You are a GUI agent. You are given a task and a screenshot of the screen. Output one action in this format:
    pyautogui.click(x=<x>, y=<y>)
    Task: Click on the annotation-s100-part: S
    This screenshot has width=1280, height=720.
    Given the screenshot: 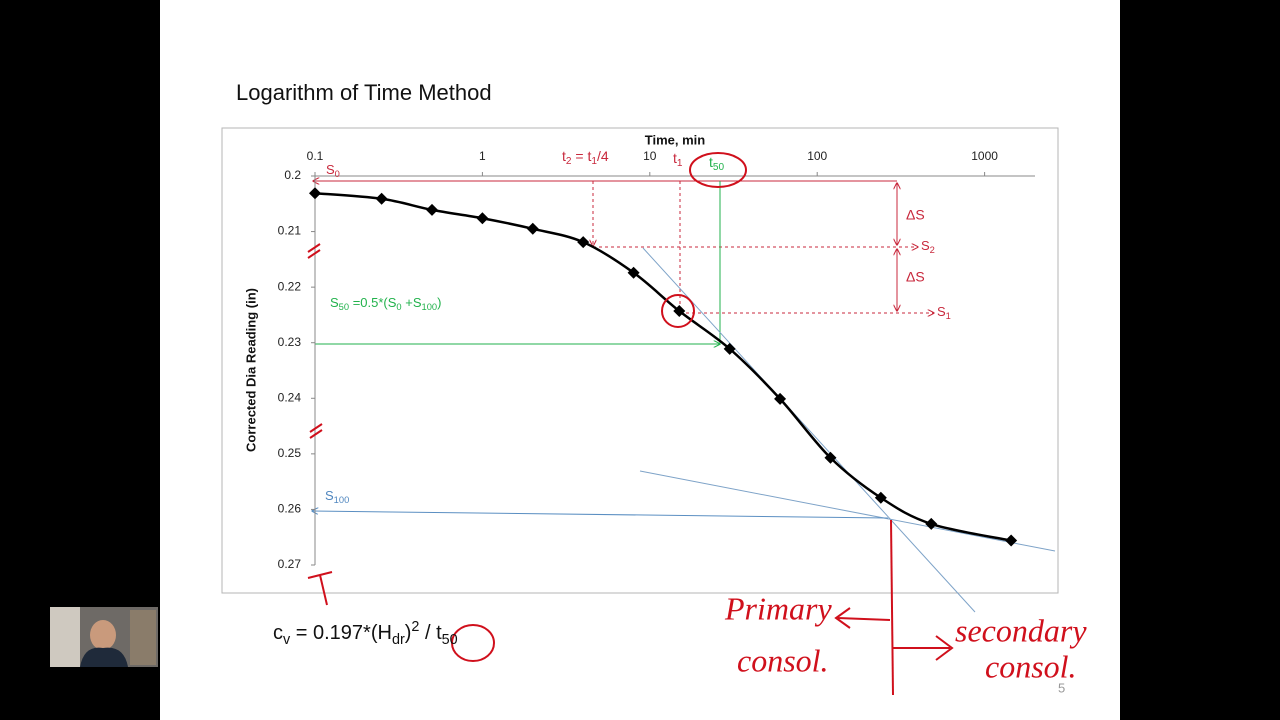 What is the action you would take?
    pyautogui.click(x=329, y=495)
    